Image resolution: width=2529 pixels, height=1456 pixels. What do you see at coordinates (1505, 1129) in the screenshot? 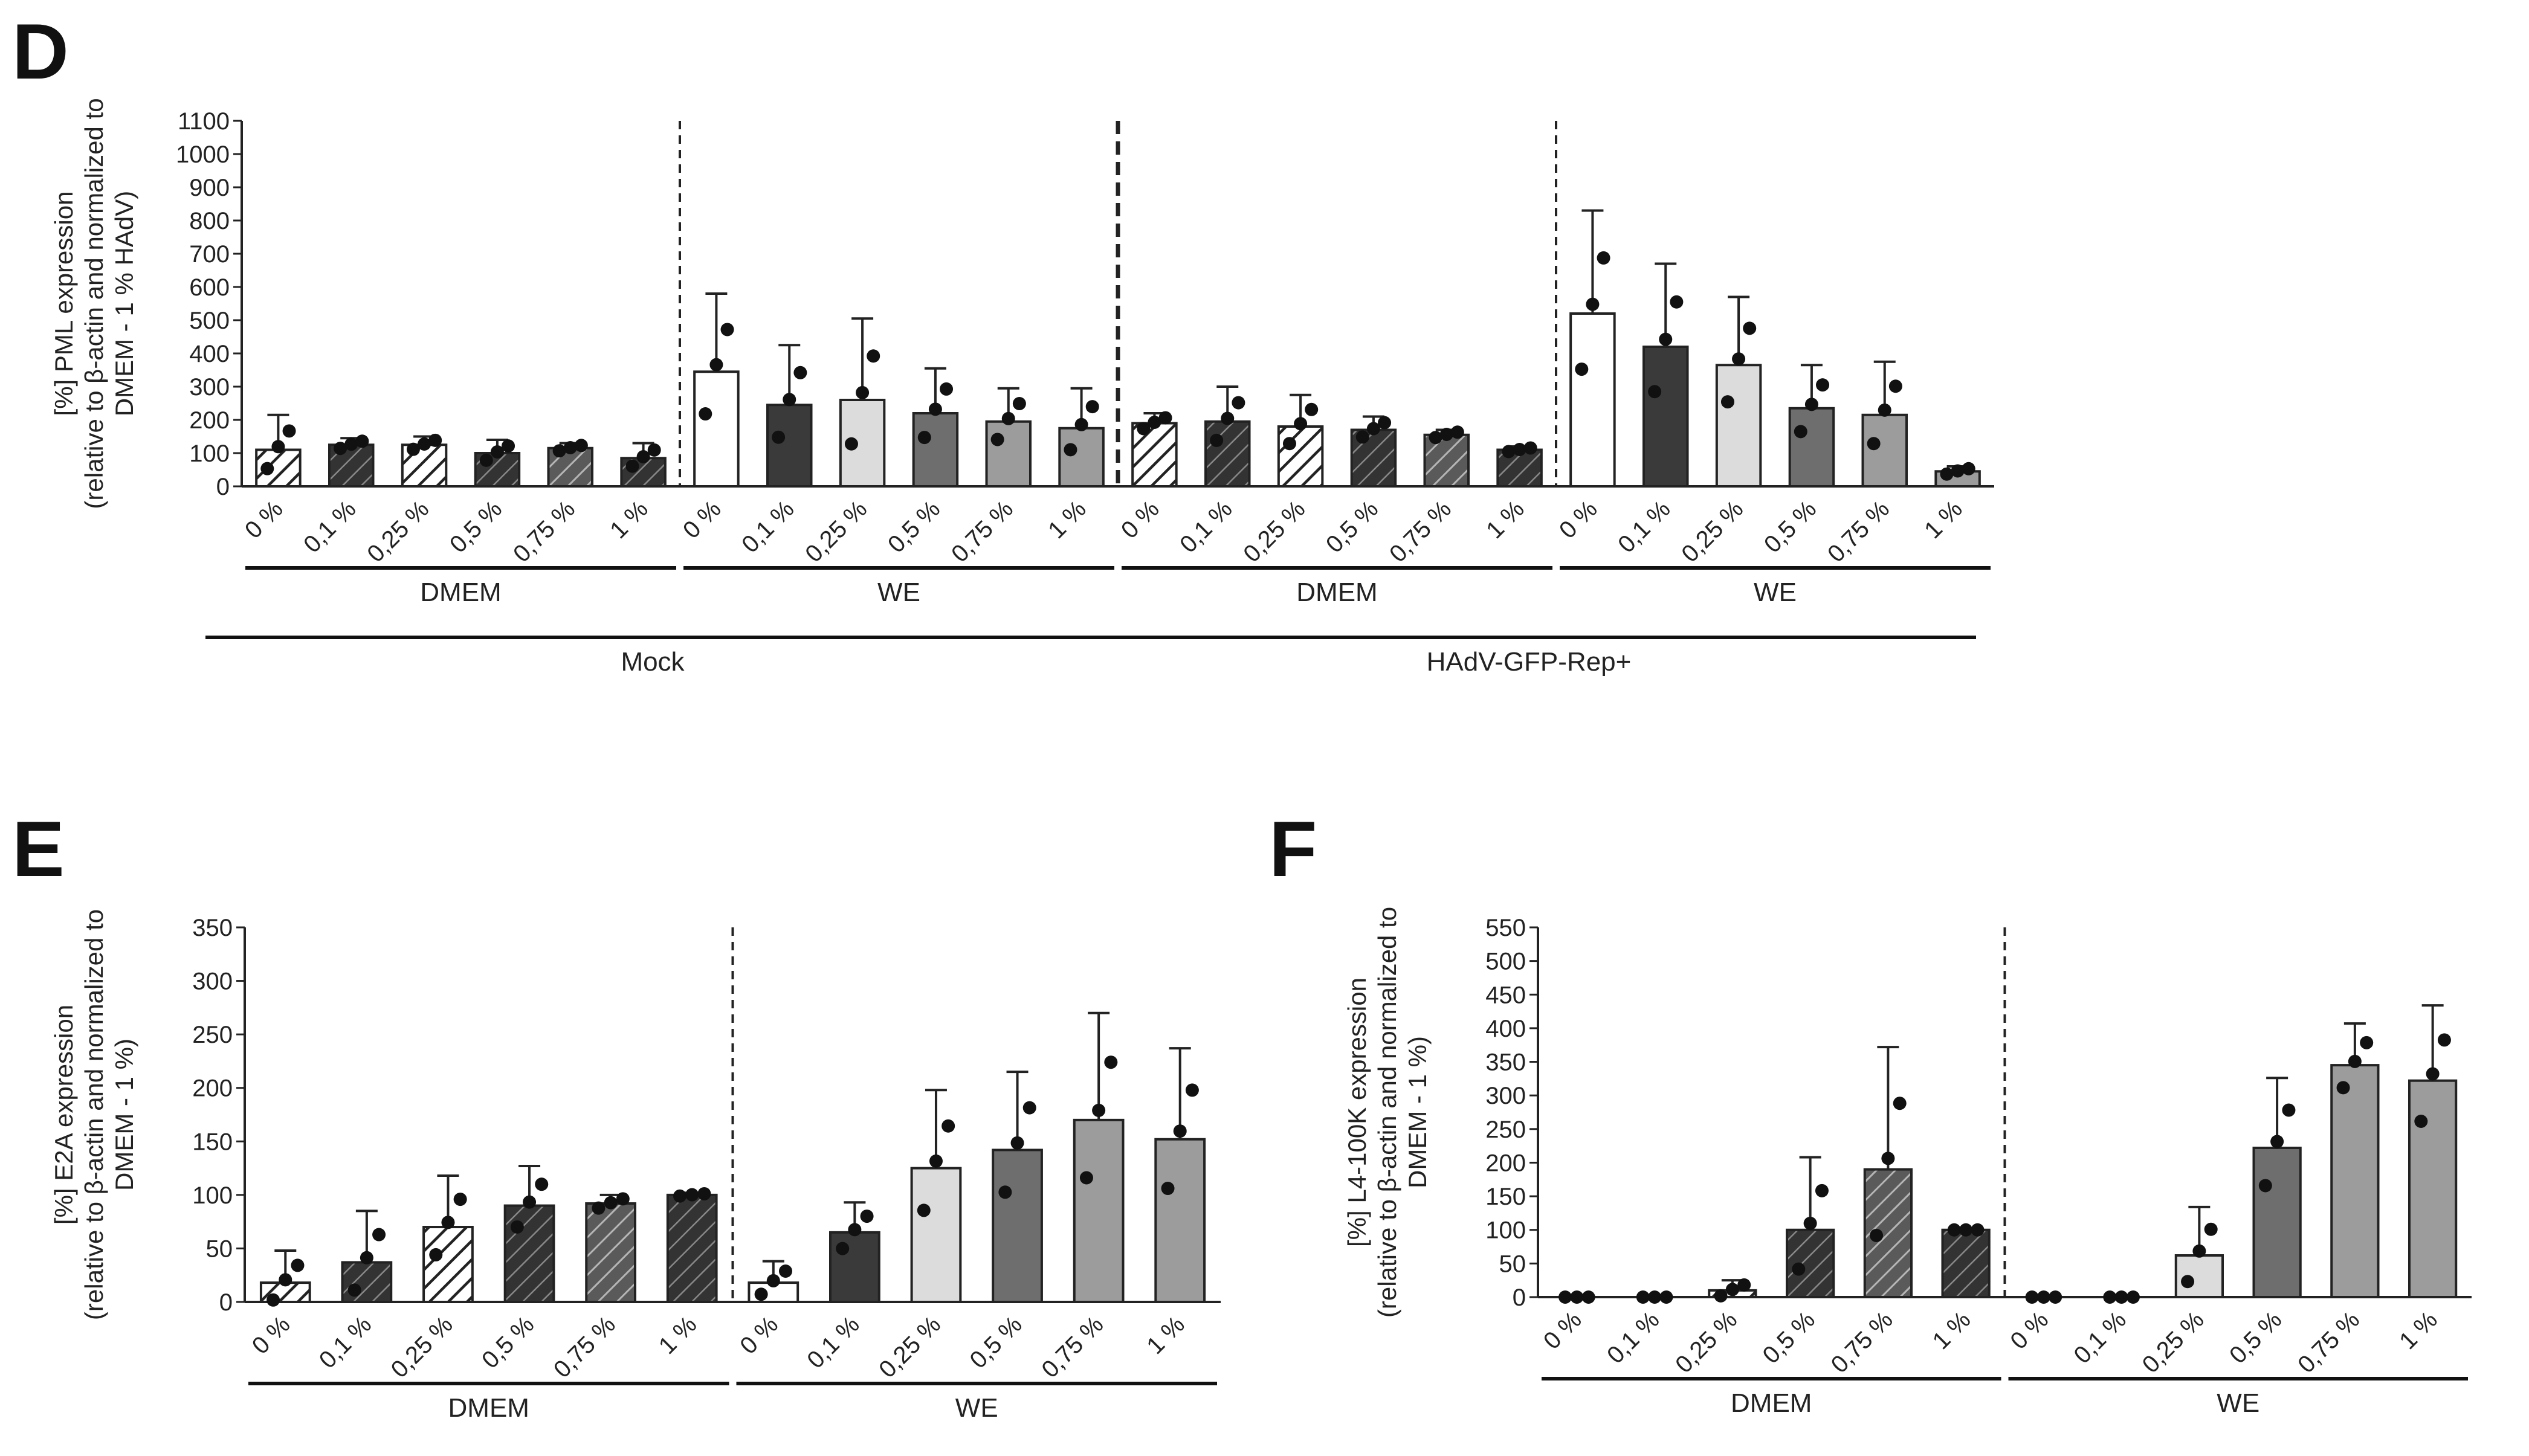
I see `y-tick-label: 250` at bounding box center [1505, 1129].